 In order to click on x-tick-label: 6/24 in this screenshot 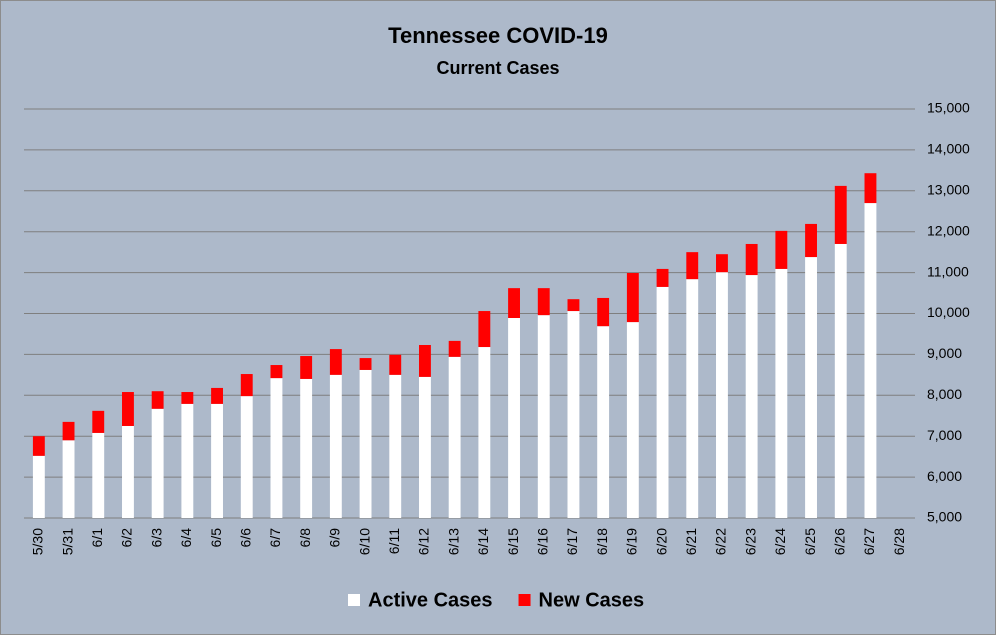, I will do `click(780, 541)`.